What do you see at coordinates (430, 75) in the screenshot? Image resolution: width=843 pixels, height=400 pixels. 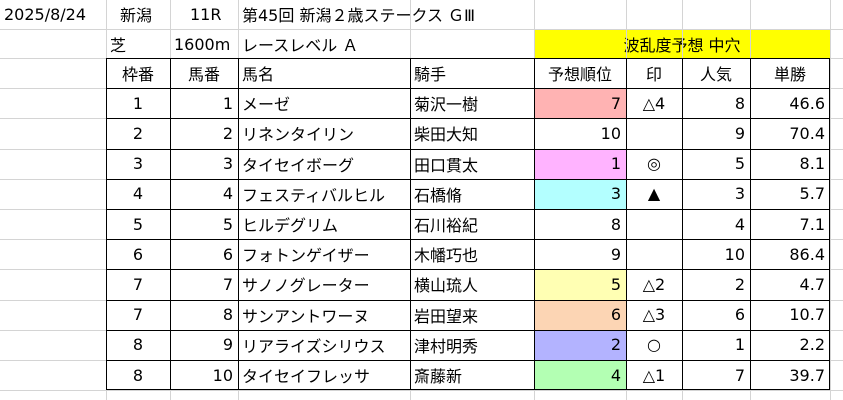 I see `column-header-jockey: 騎手` at bounding box center [430, 75].